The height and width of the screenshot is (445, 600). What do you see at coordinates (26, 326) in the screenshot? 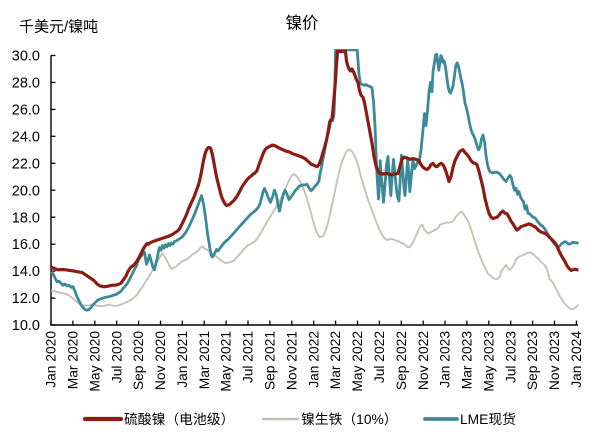
I see `svg-text: 10.0` at bounding box center [26, 326].